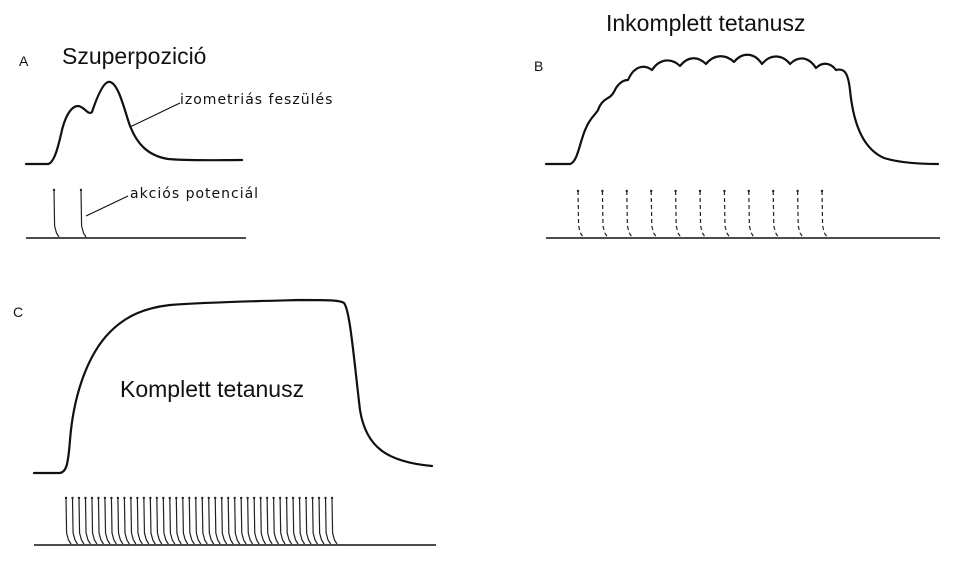 The height and width of the screenshot is (570, 978). I want to click on panel-a-force-curve, so click(134, 123).